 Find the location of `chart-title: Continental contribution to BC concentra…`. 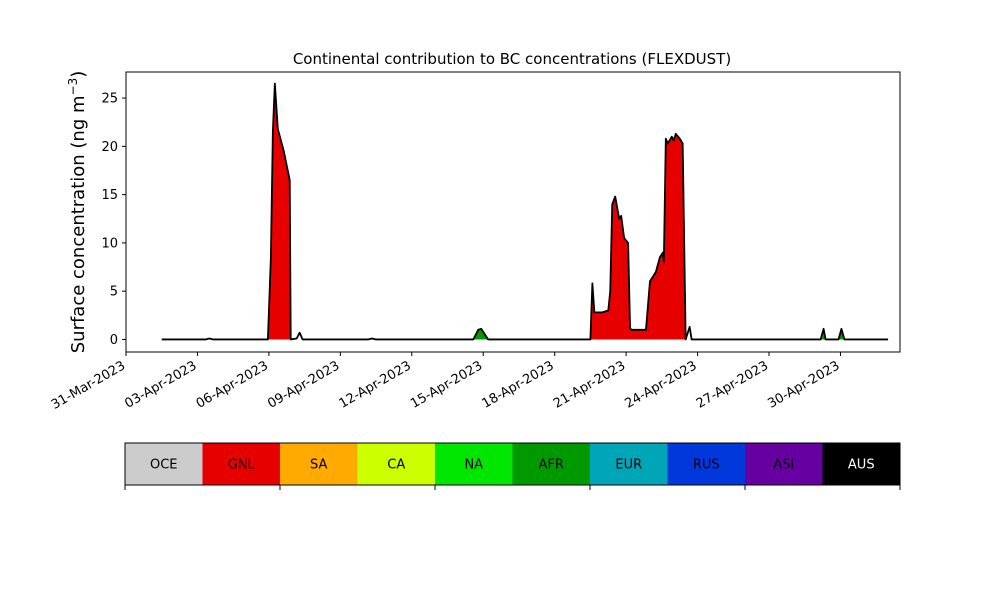

chart-title: Continental contribution to BC concentra… is located at coordinates (512, 59).